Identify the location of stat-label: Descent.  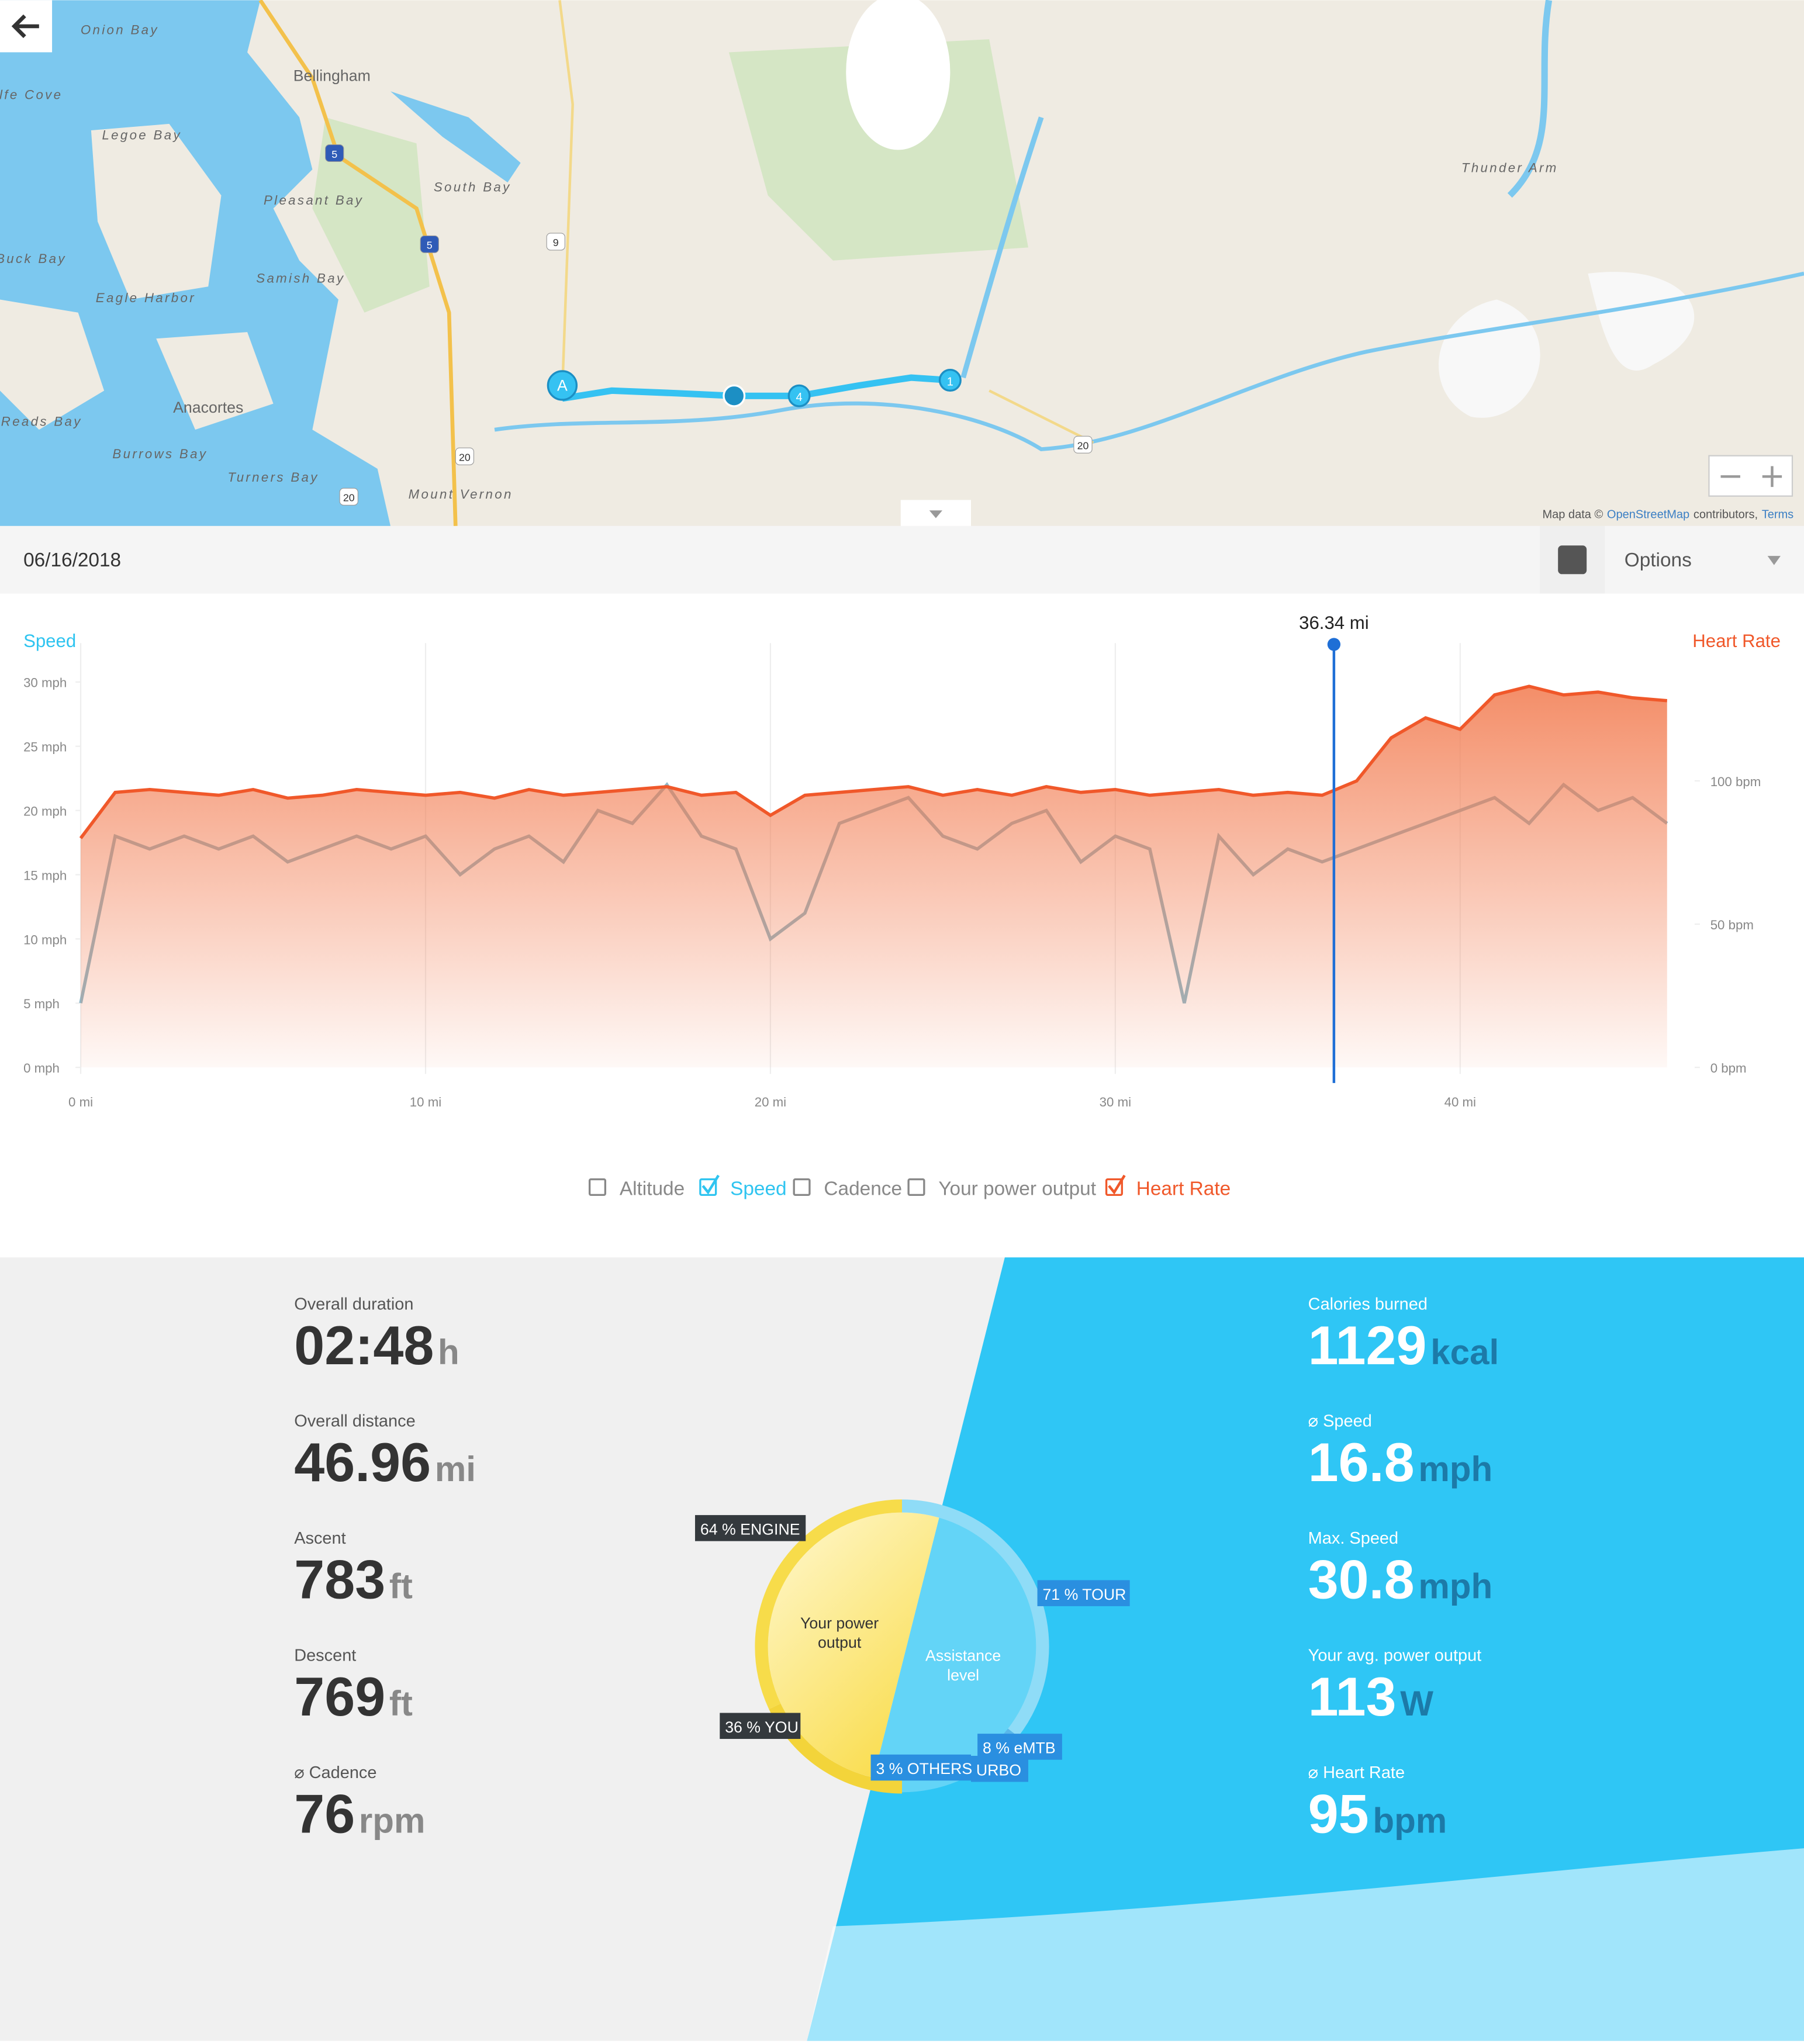
(325, 1655).